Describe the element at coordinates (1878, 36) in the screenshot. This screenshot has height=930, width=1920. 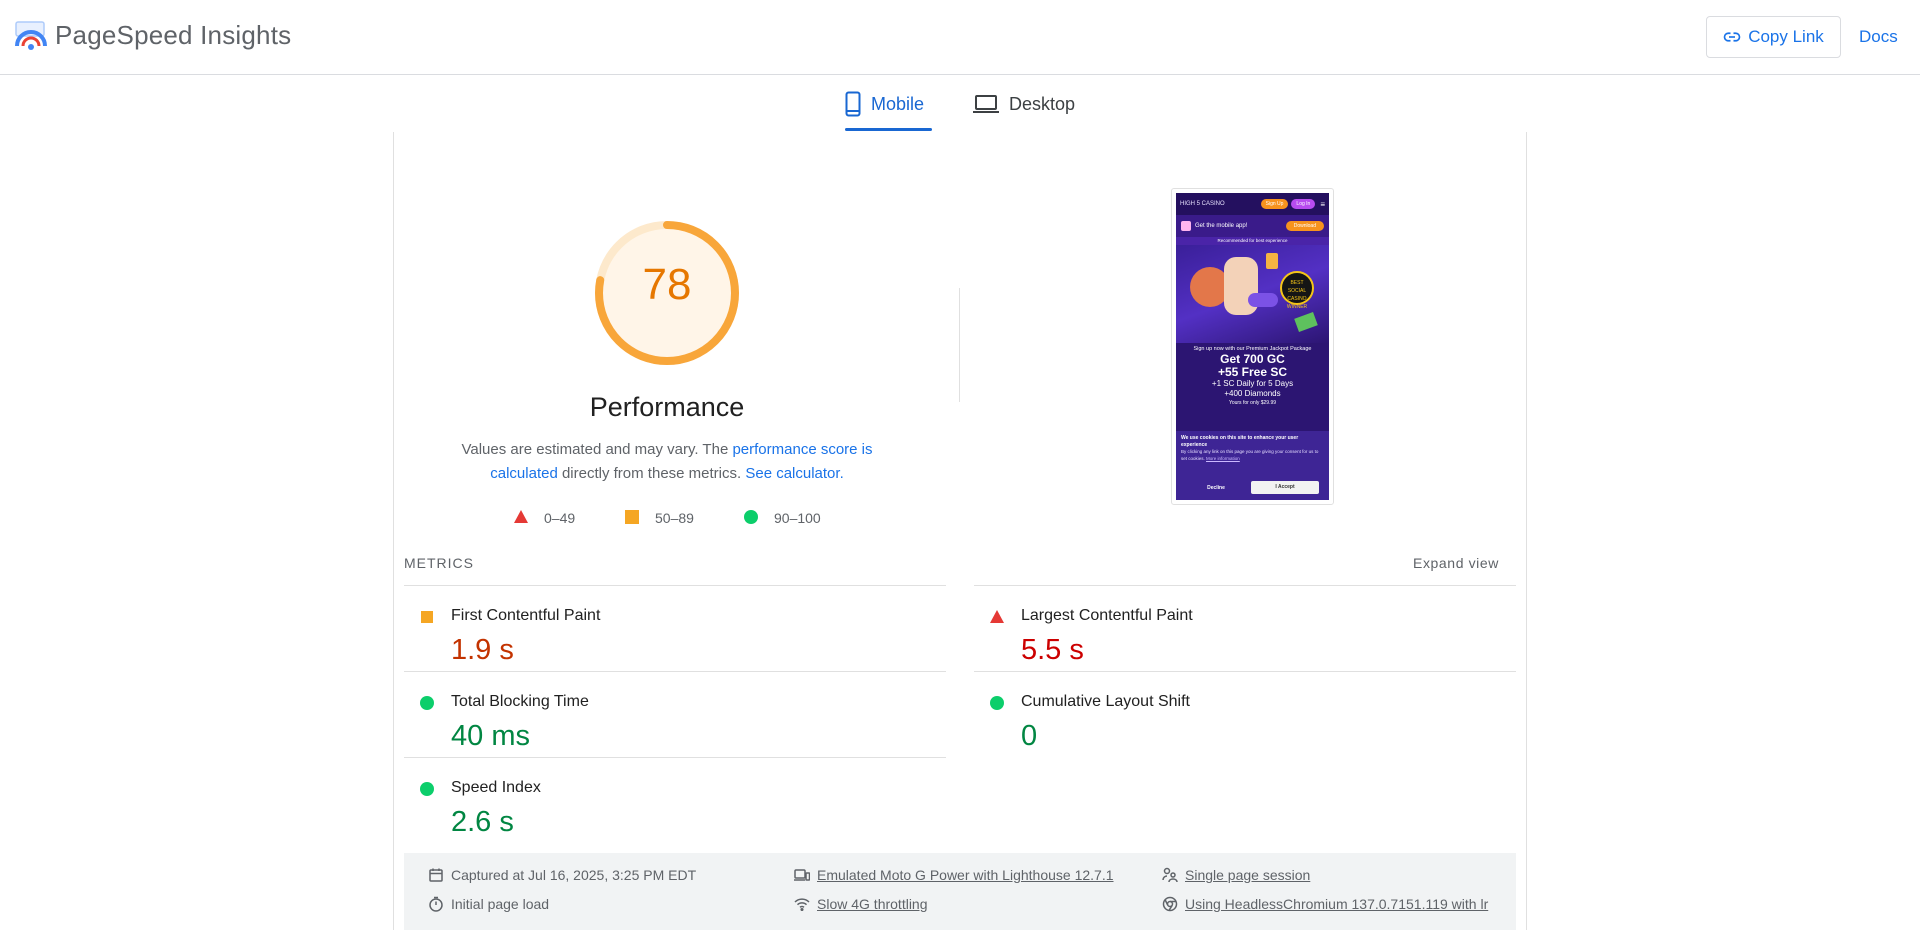
I see `docs-link: Docs` at that location.